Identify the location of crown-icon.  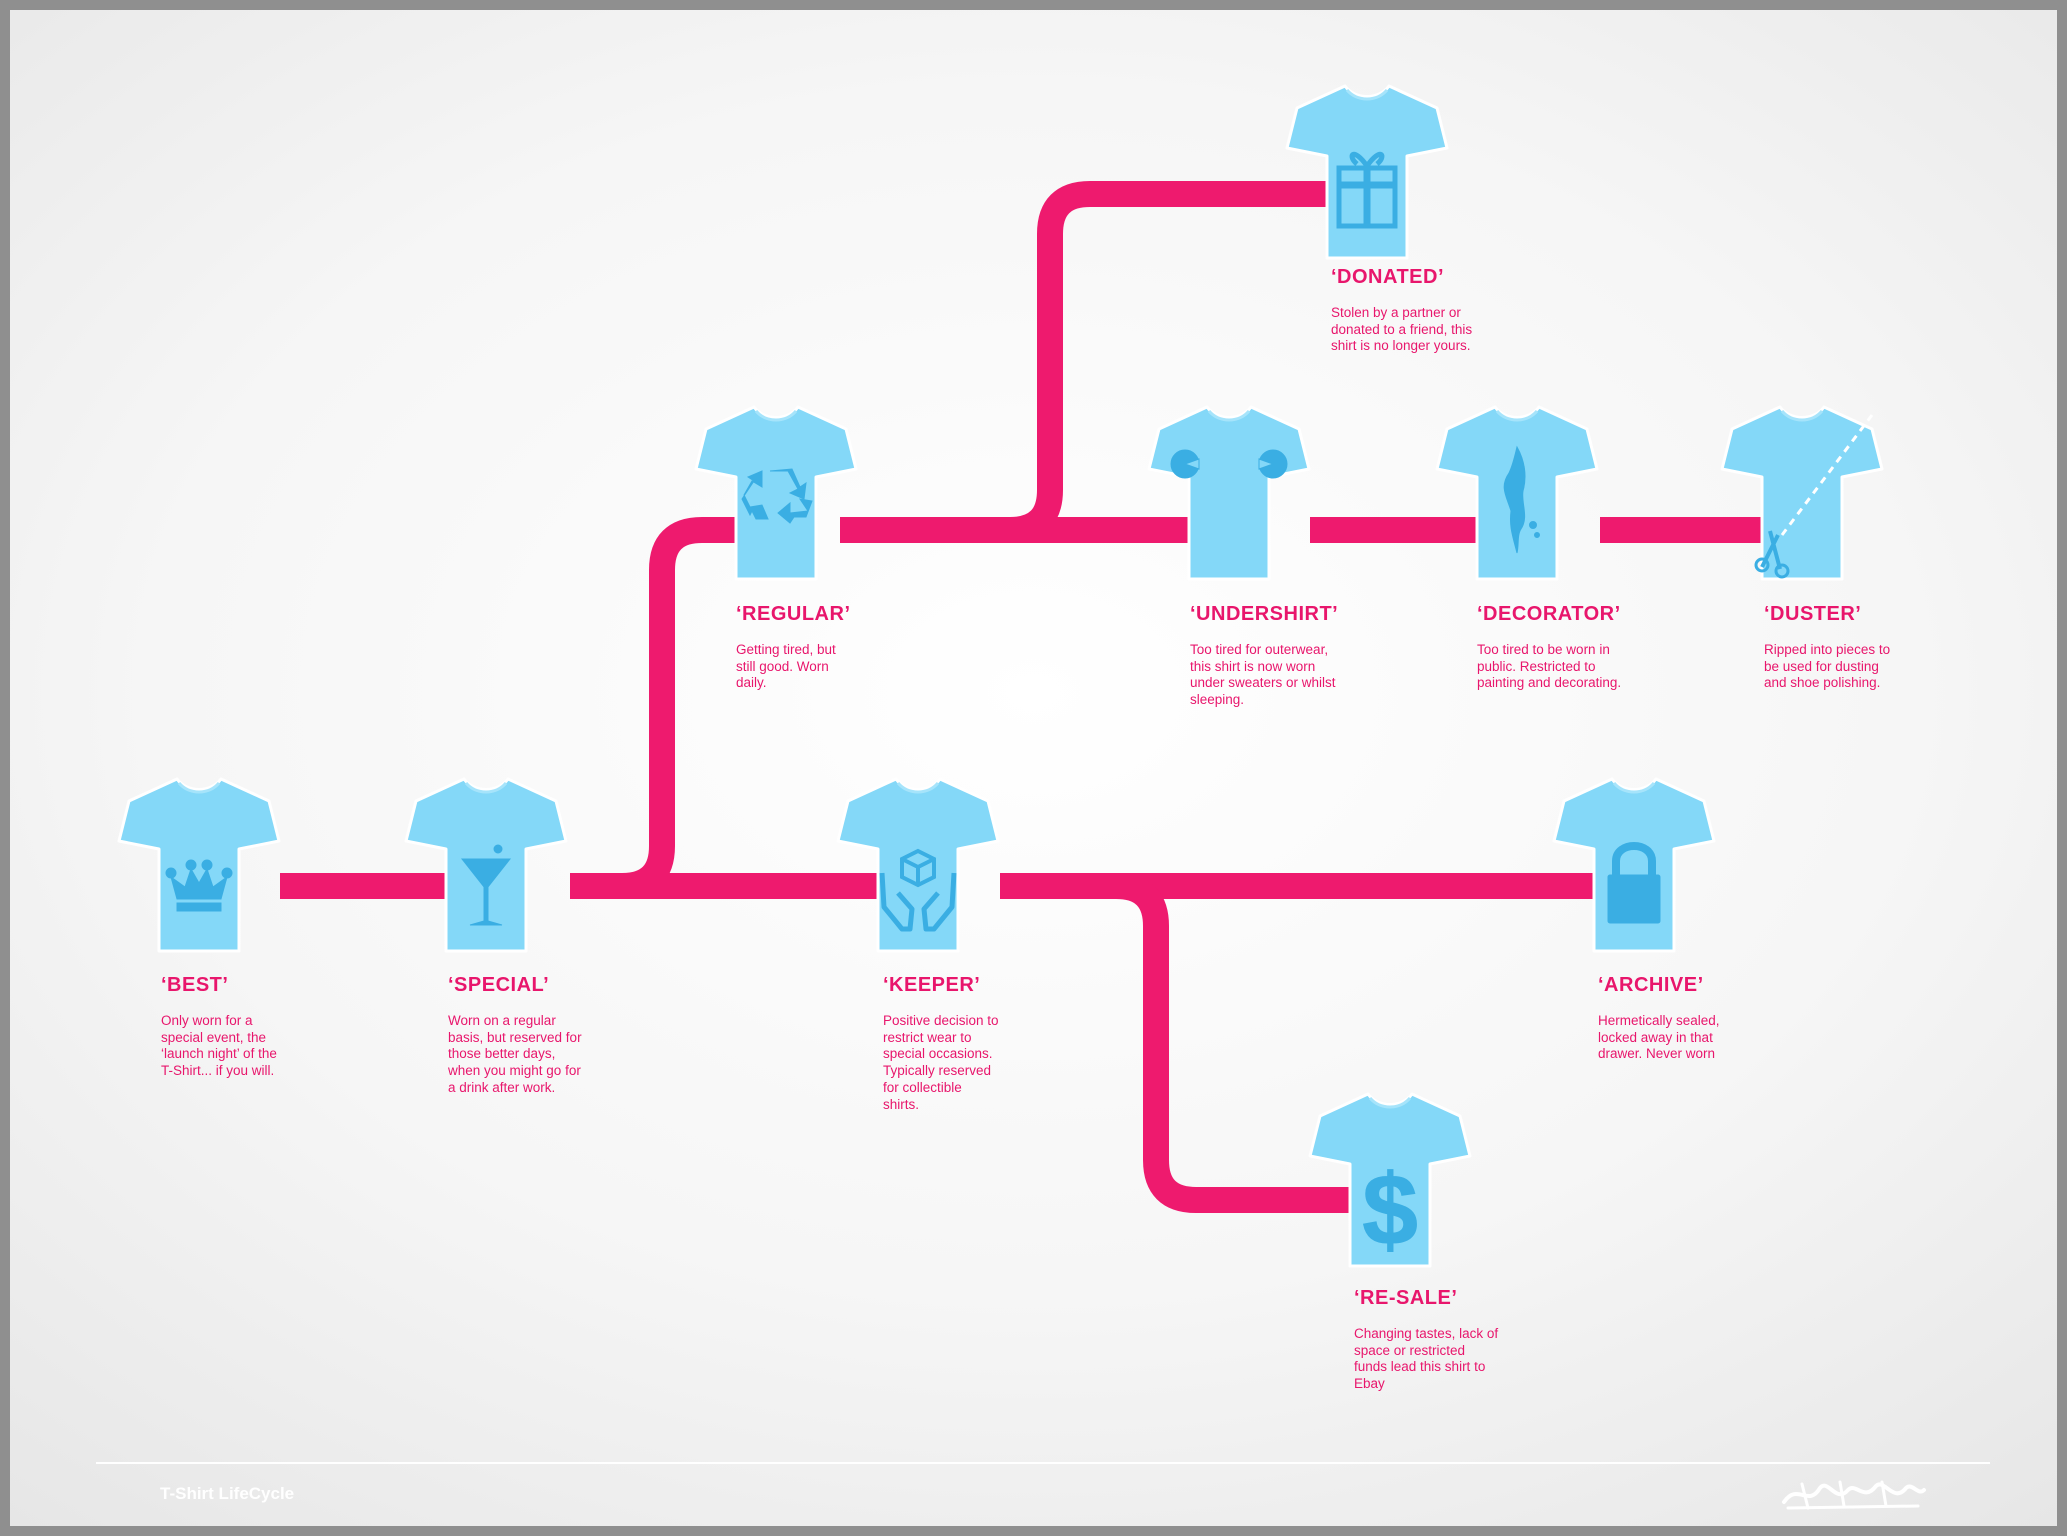
(199, 885).